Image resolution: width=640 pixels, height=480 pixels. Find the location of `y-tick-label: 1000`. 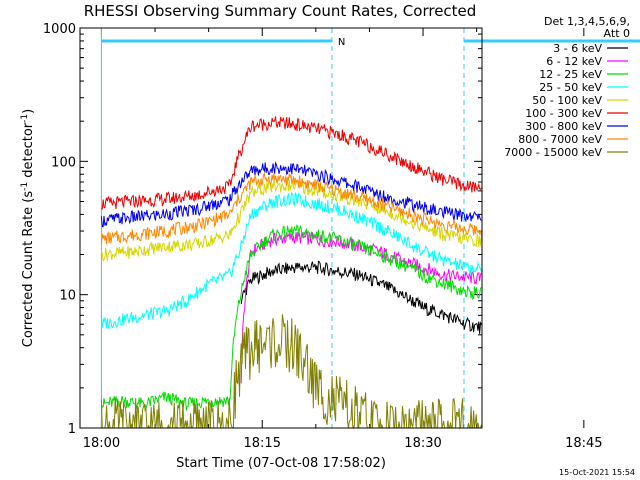

y-tick-label: 1000 is located at coordinates (59, 29).